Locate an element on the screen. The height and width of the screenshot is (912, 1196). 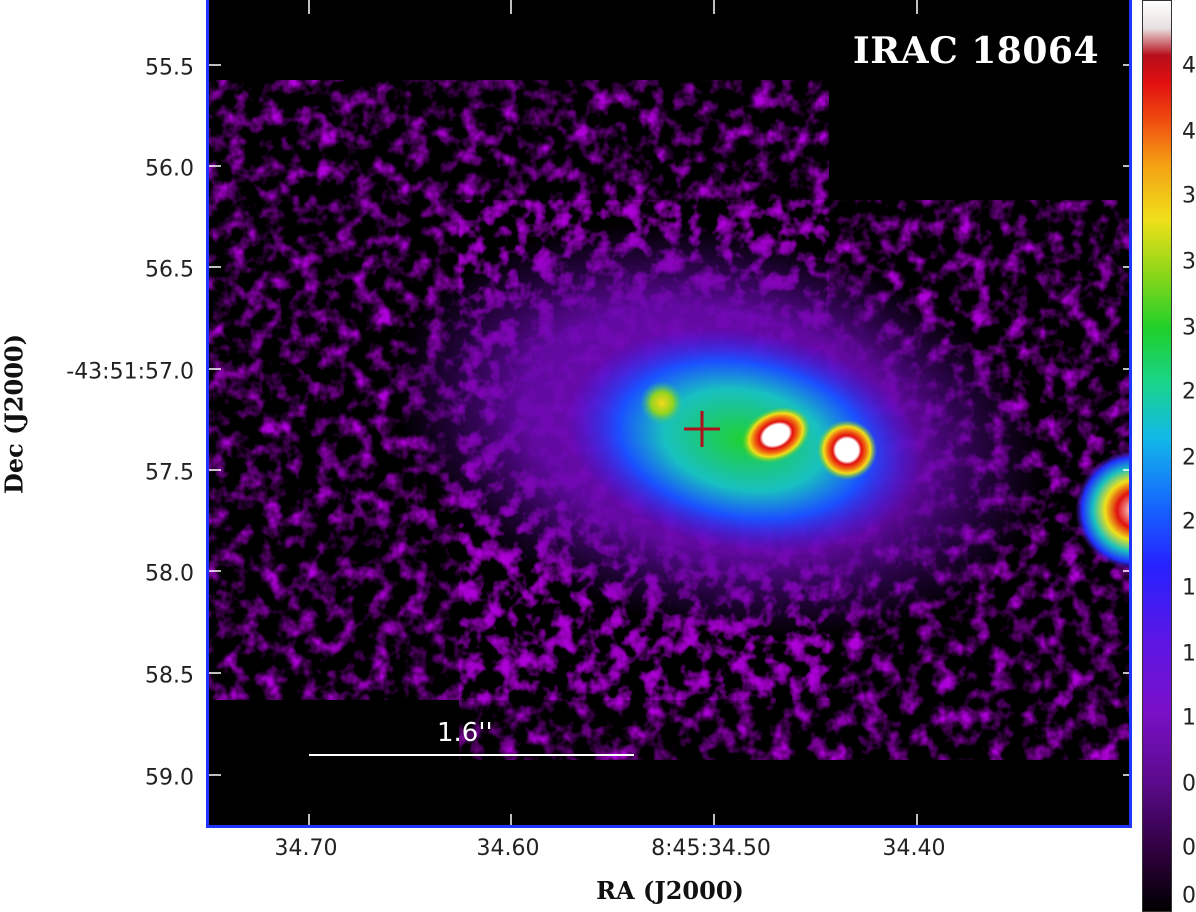
x-tick-label: 8:45:34.50 is located at coordinates (711, 848).